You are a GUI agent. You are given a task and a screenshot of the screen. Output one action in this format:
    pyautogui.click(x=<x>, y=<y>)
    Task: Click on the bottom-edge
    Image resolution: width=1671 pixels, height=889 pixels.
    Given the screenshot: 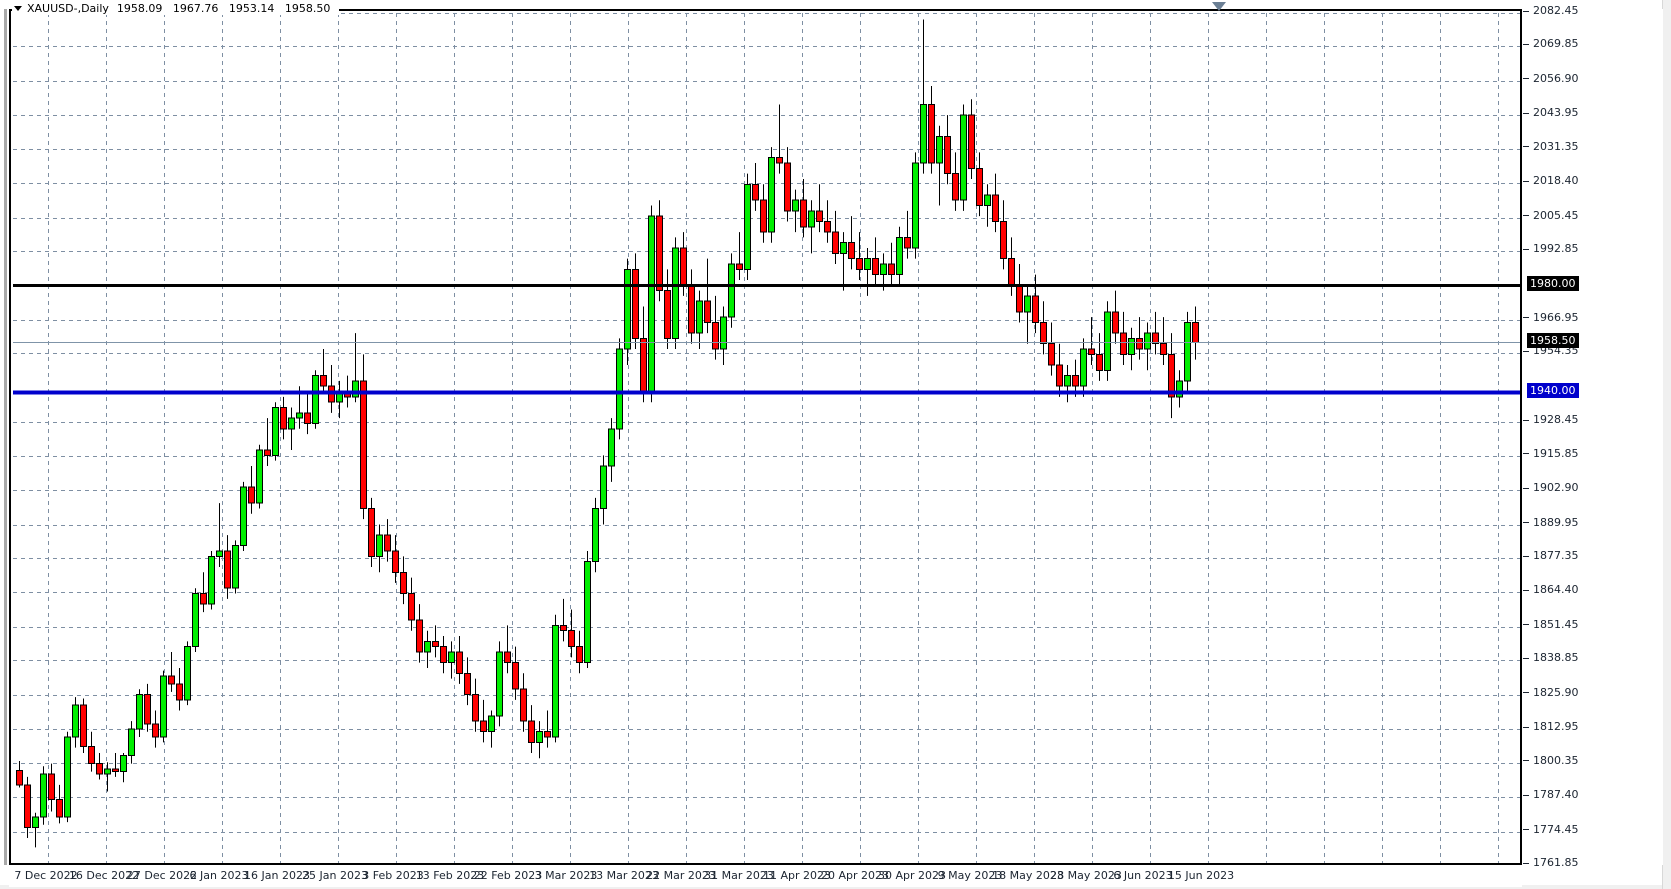 What is the action you would take?
    pyautogui.click(x=835, y=887)
    